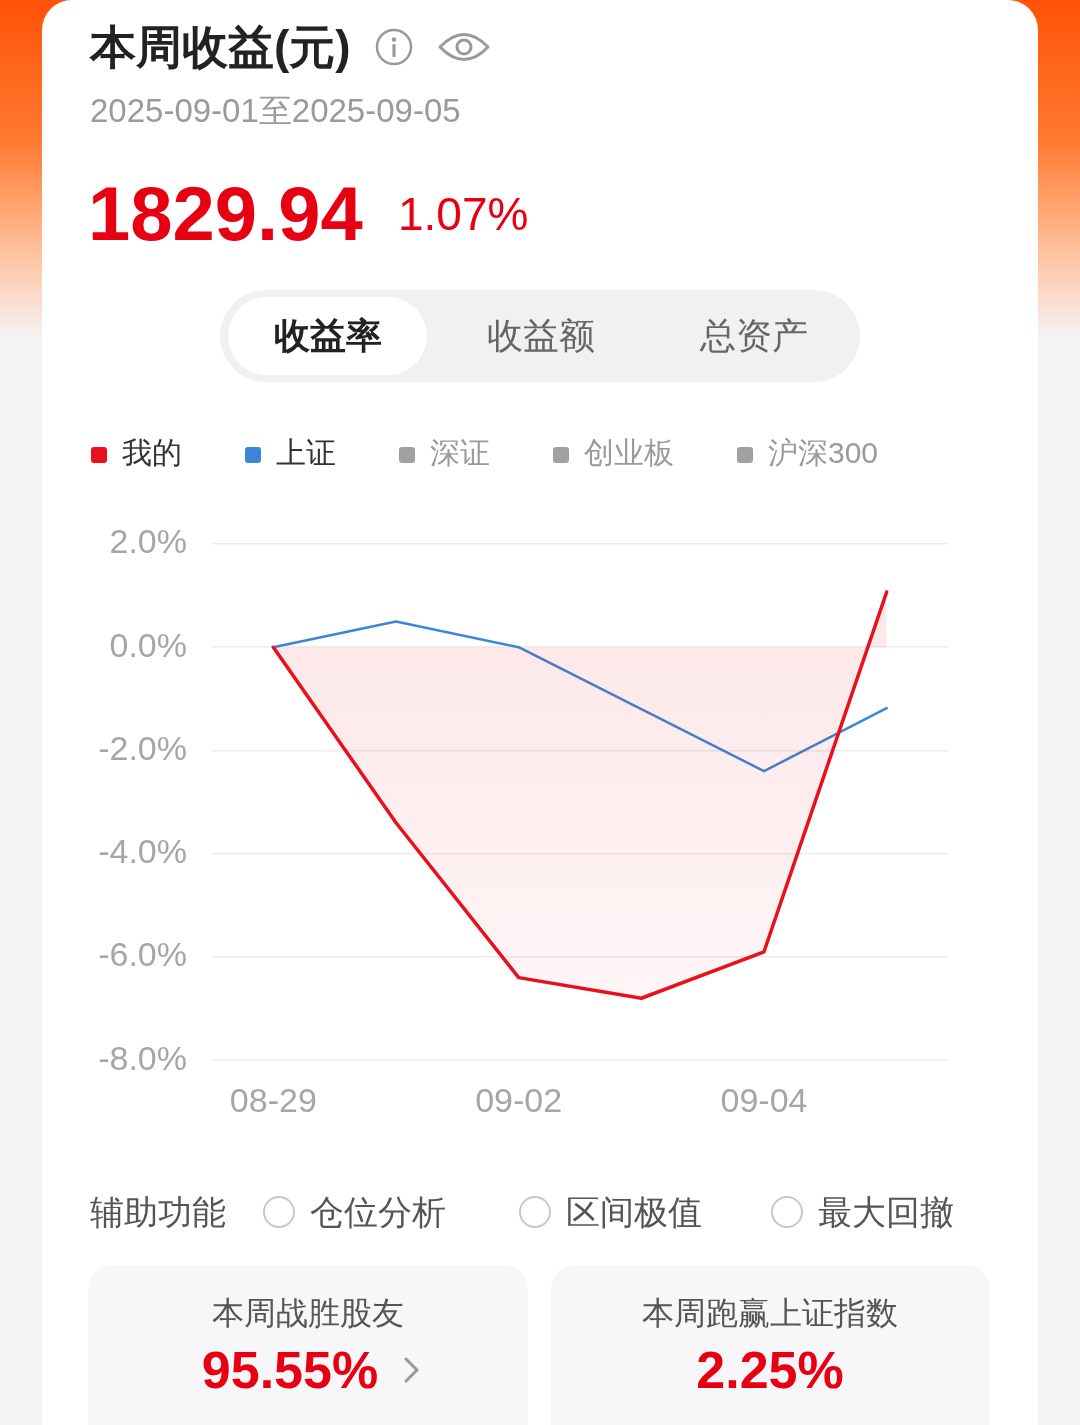  What do you see at coordinates (142, 851) in the screenshot?
I see `y-tick-label: -4.0%` at bounding box center [142, 851].